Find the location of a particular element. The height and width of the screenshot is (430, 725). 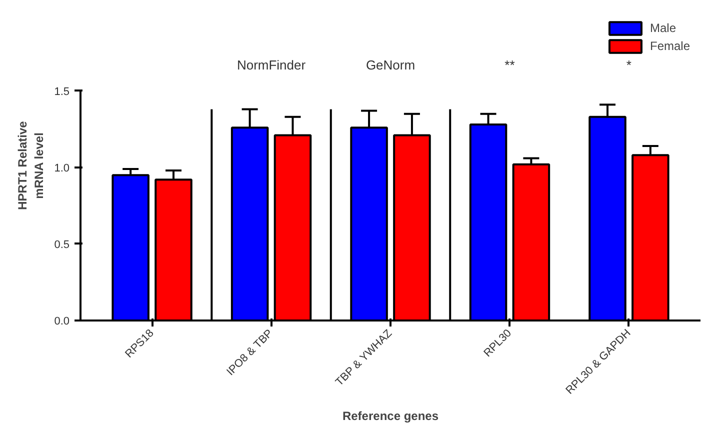

y-tick-label: 1.0 is located at coordinates (62, 168).